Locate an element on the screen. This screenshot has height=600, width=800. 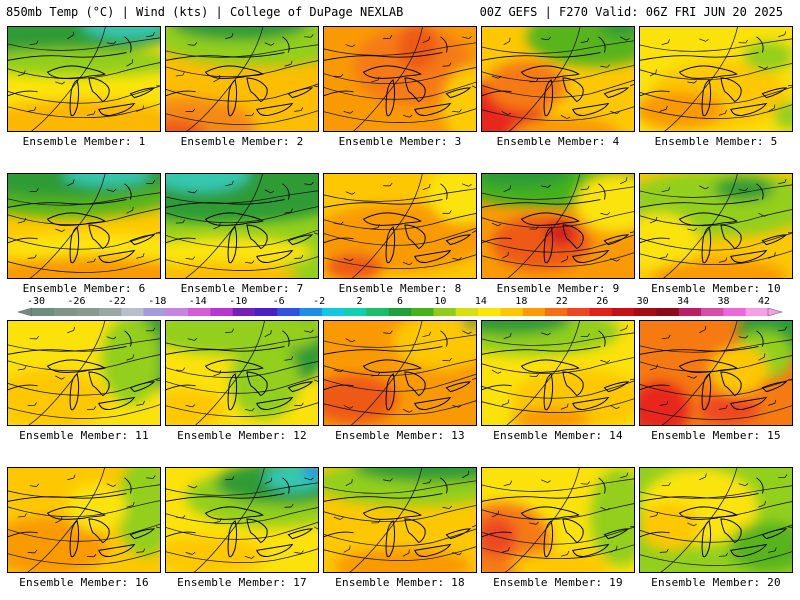
colorbar-left-arrow is located at coordinates (25, 312).